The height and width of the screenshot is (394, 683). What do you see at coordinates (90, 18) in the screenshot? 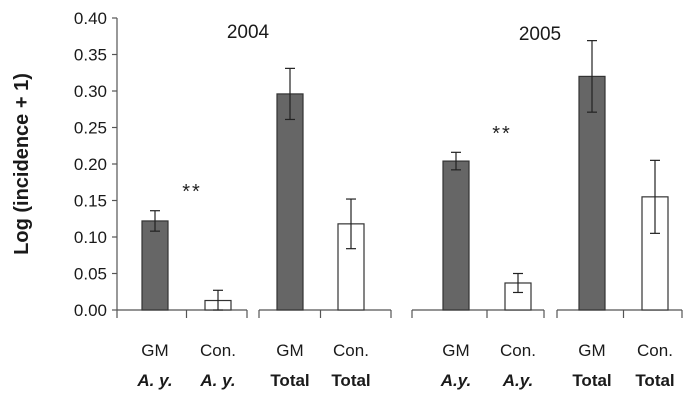
I see `y-tick-label: 0.40` at bounding box center [90, 18].